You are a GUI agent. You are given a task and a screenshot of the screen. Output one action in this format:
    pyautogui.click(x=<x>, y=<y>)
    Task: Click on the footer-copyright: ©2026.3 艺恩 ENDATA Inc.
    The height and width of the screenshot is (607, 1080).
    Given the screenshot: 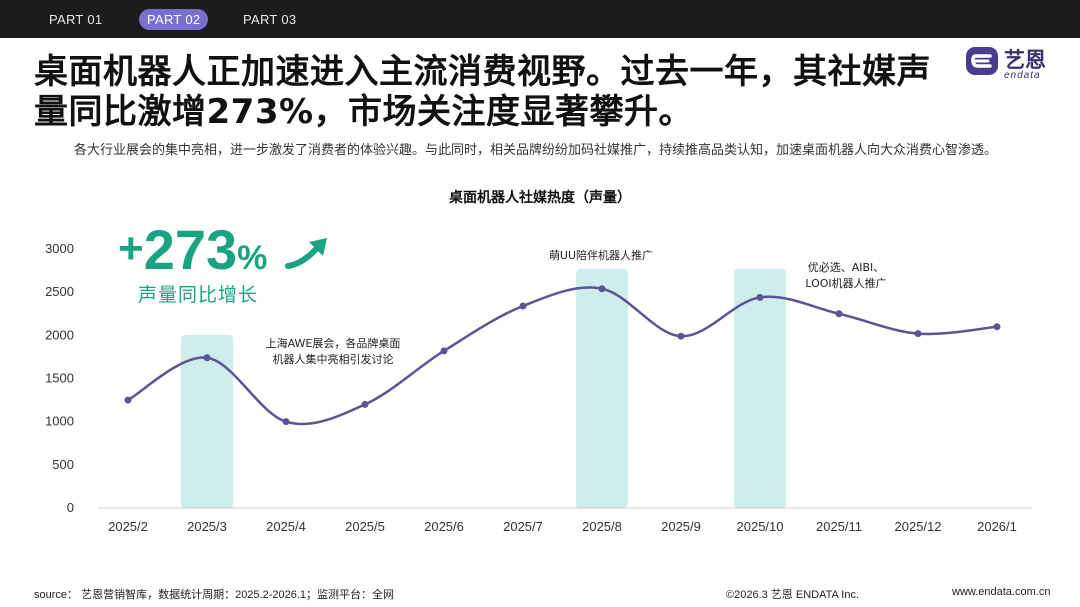 What is the action you would take?
    pyautogui.click(x=793, y=595)
    